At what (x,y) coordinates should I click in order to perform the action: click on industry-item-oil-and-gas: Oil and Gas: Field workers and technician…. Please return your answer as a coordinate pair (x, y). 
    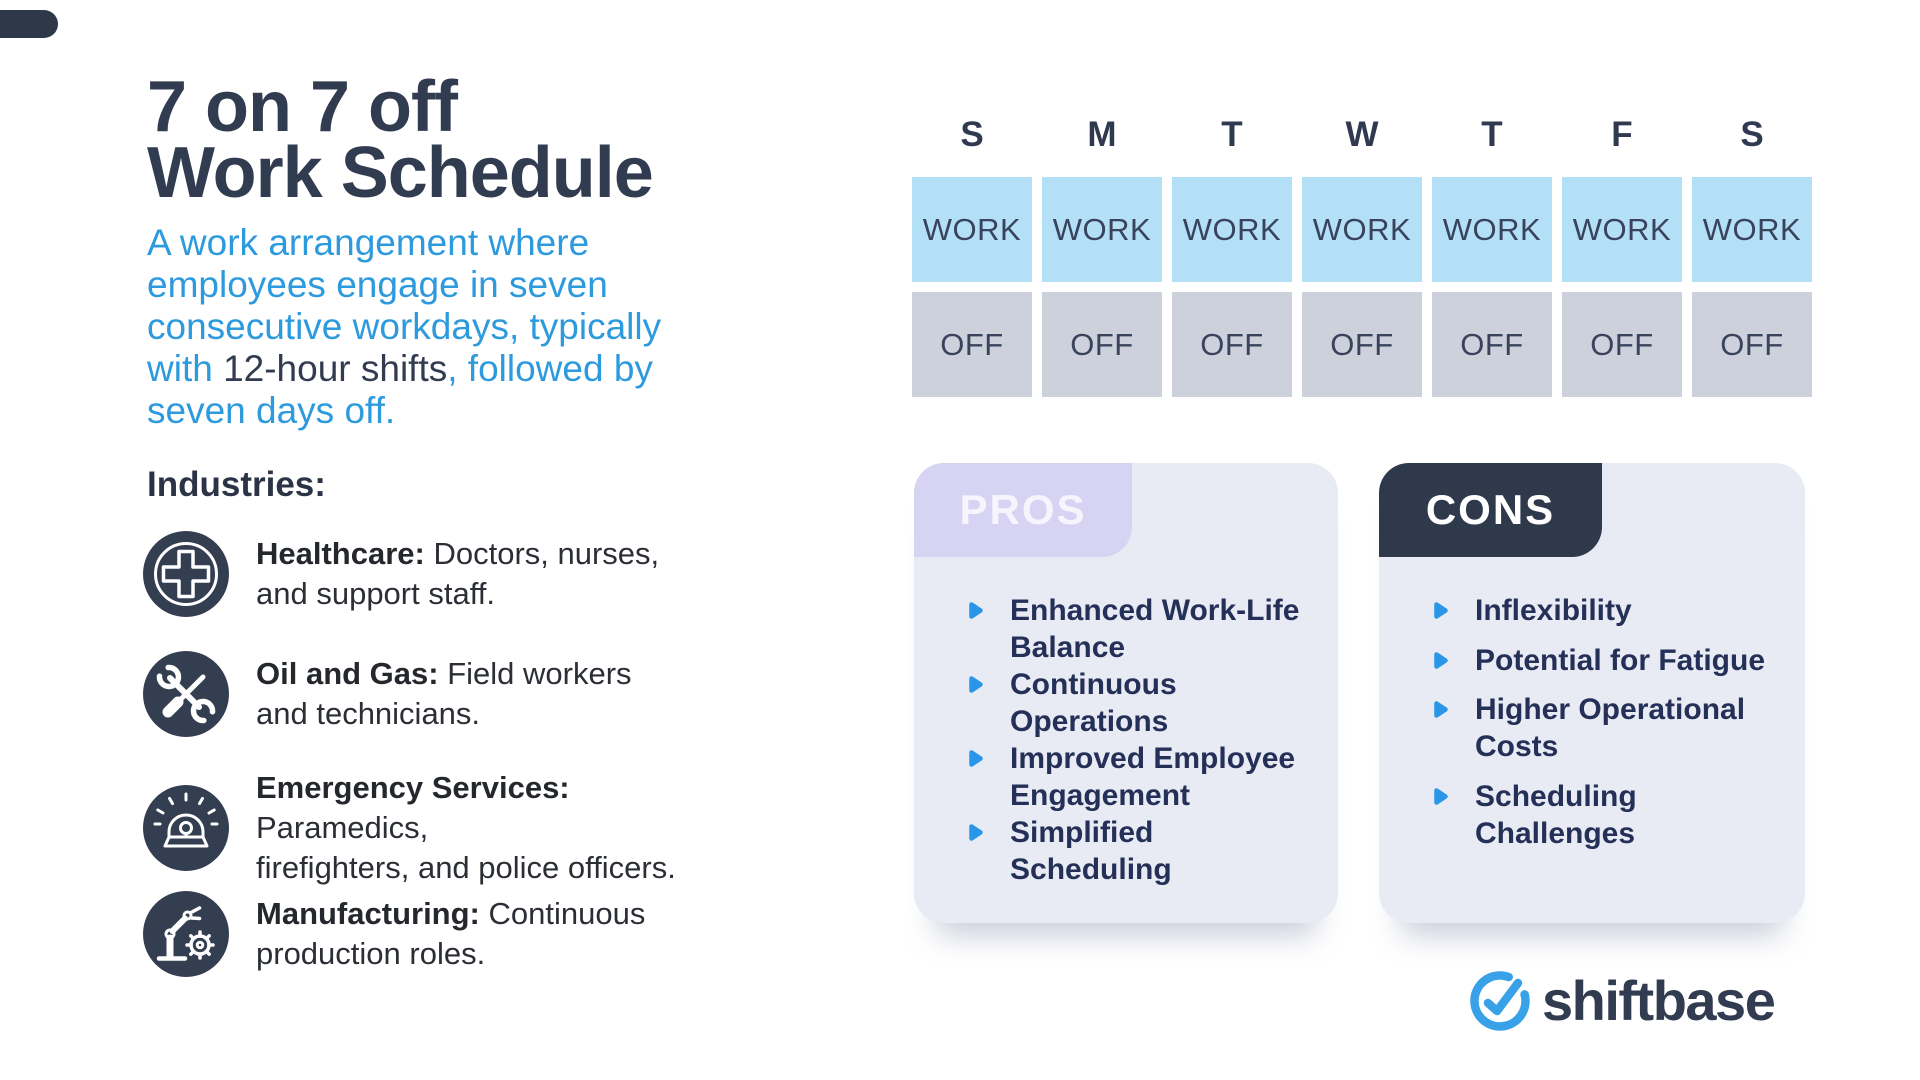
    Looking at the image, I should click on (434, 694).